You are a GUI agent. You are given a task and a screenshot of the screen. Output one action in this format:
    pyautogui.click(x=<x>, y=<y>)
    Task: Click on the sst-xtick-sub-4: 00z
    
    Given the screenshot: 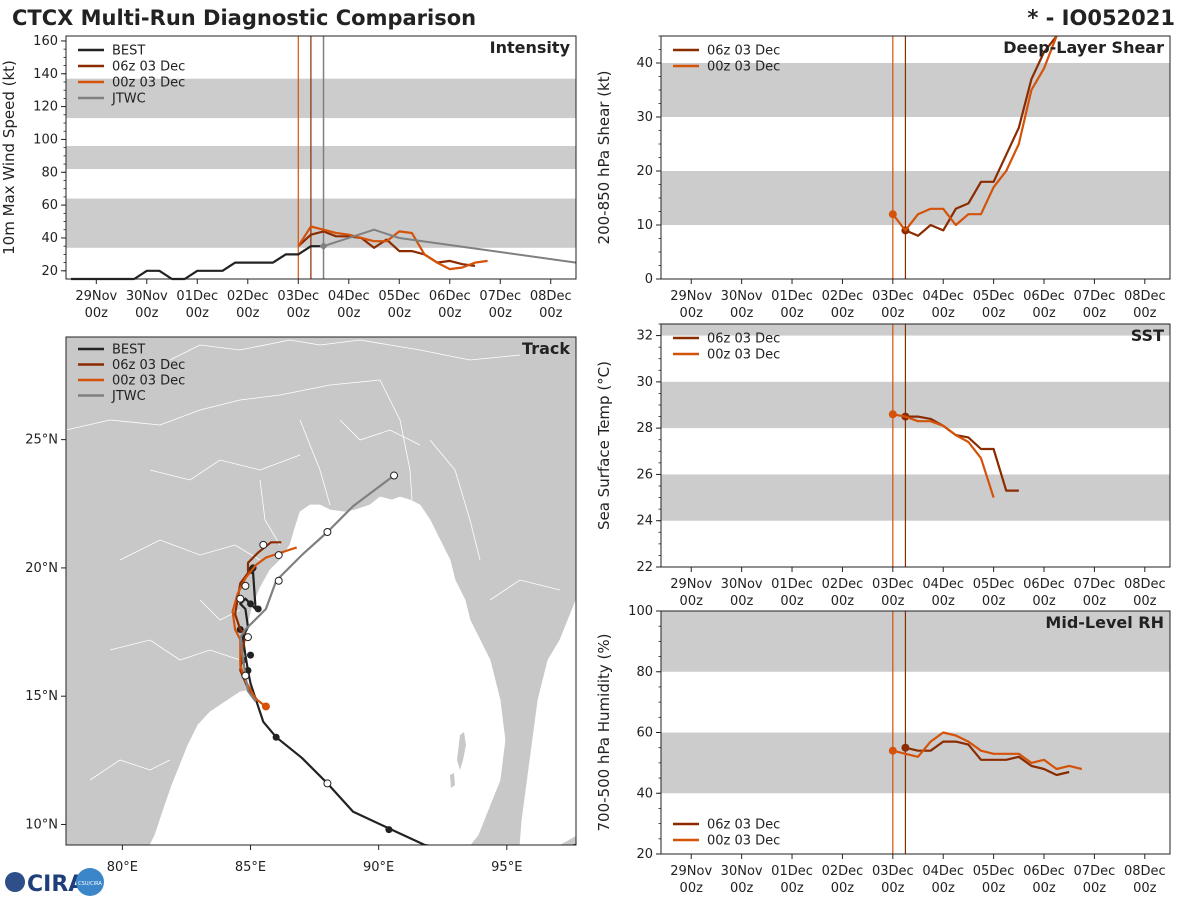 What is the action you would take?
    pyautogui.click(x=893, y=601)
    